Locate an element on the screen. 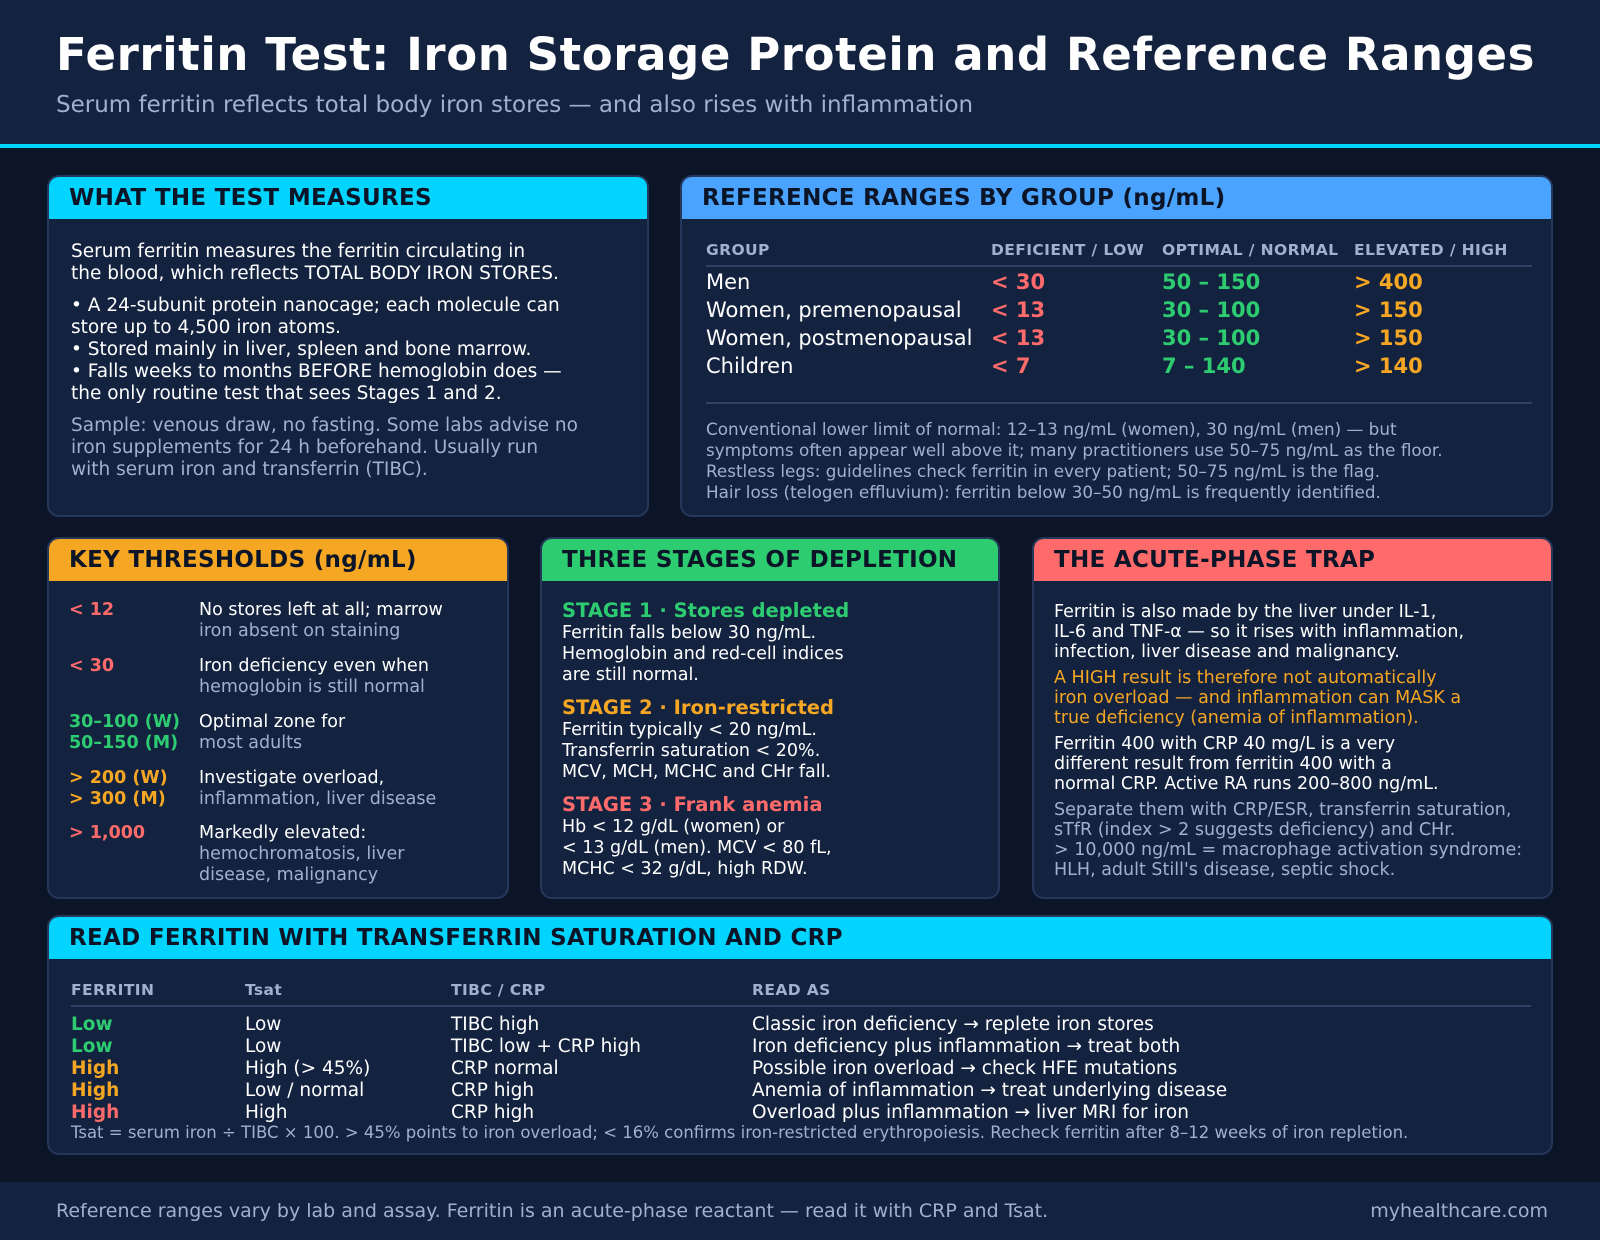  combo-tibc: CRP normal is located at coordinates (505, 1068).